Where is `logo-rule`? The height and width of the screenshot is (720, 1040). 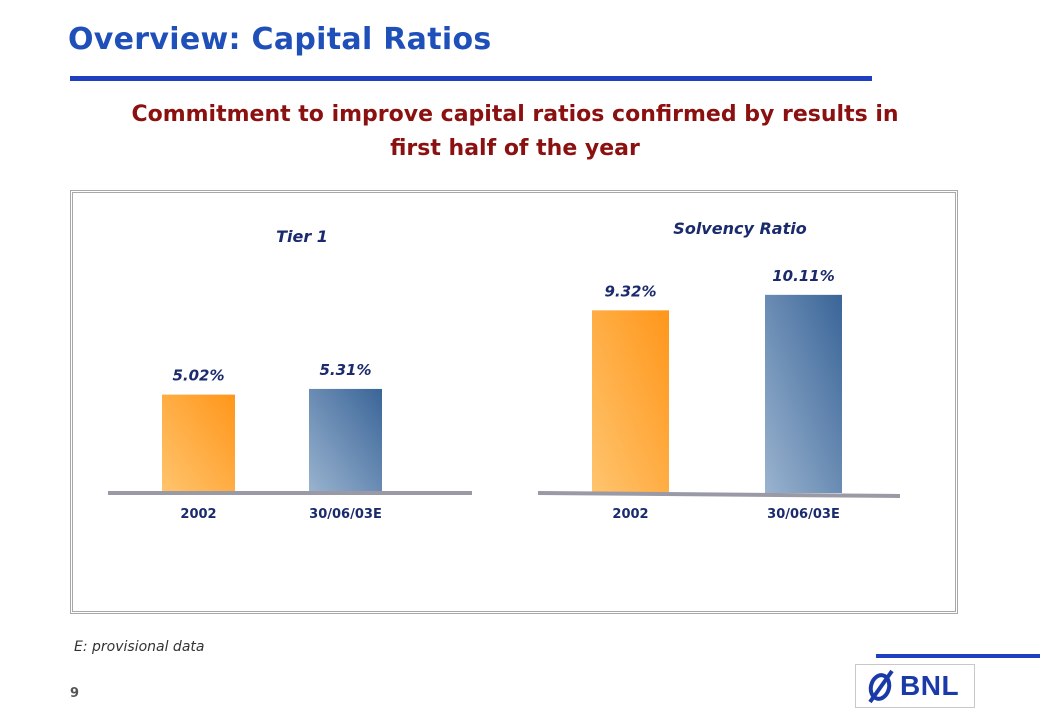
logo-rule is located at coordinates (958, 656).